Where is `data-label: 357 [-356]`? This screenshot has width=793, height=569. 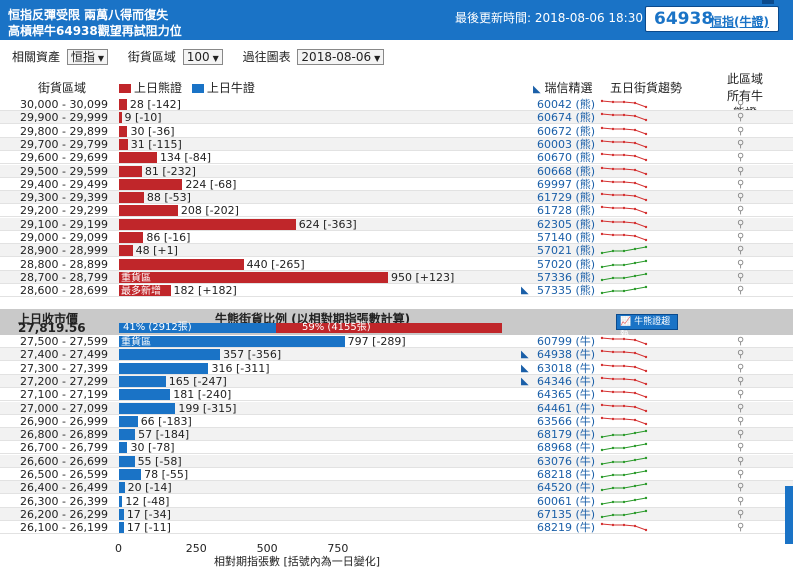 data-label: 357 [-356] is located at coordinates (252, 355).